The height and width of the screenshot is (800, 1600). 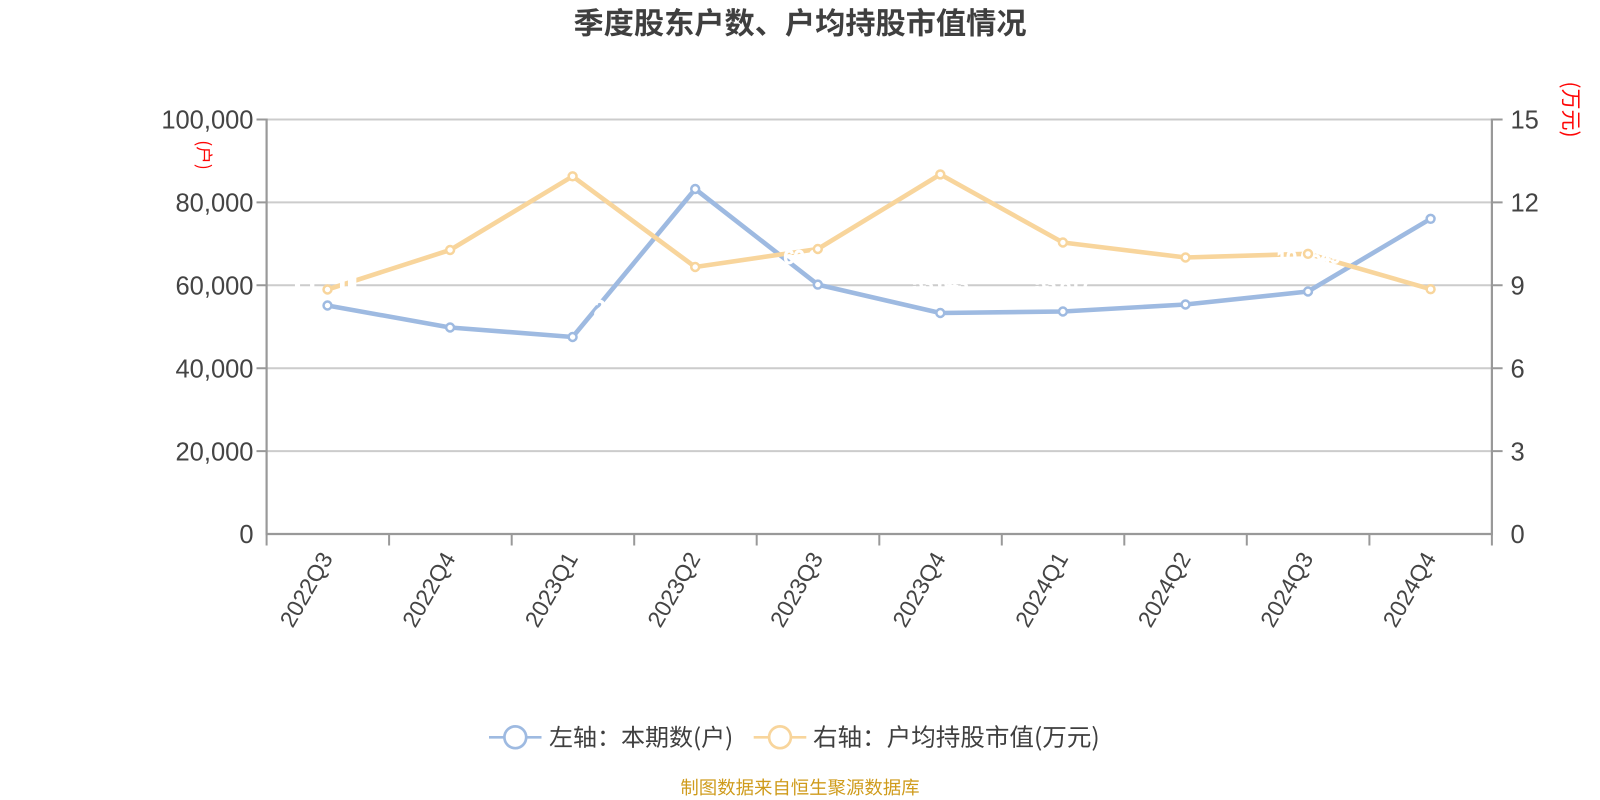 What do you see at coordinates (796, 590) in the screenshot?
I see `svg-text: 2023Q3` at bounding box center [796, 590].